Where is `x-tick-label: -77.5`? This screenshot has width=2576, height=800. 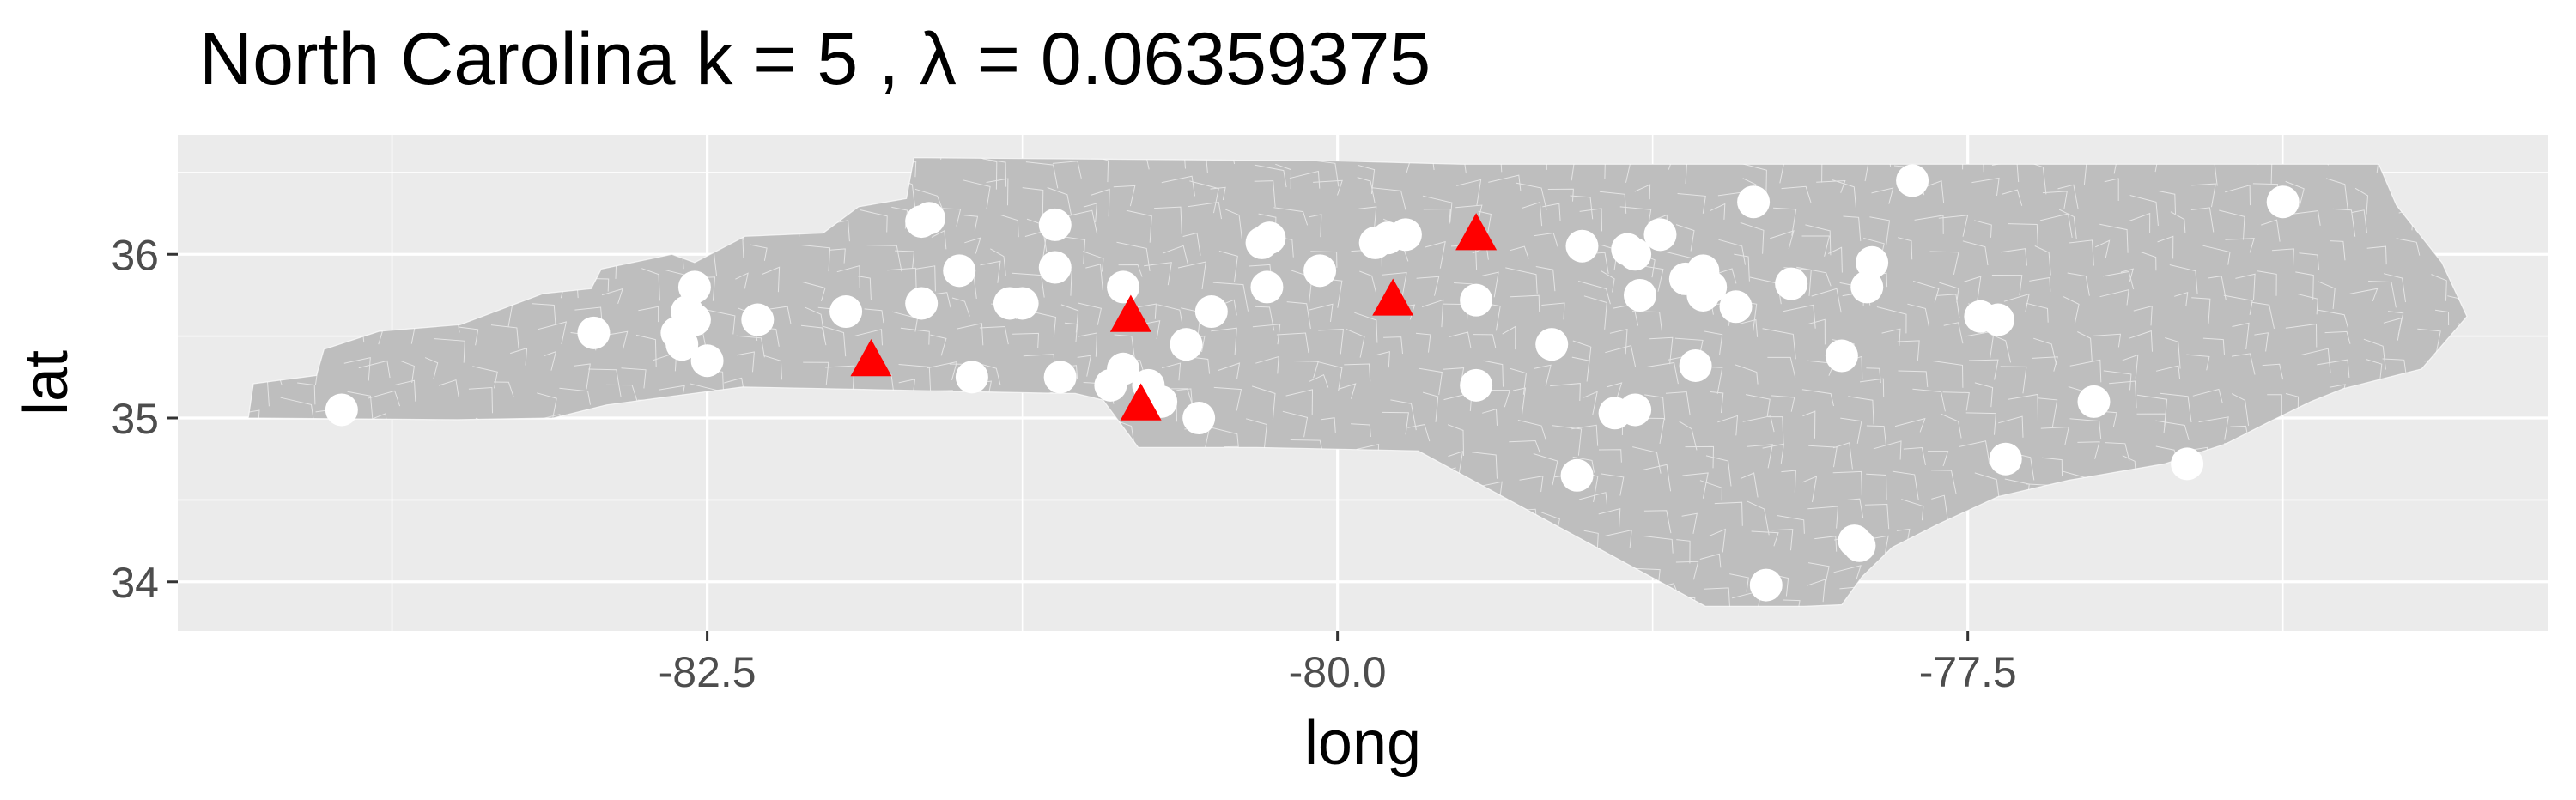 x-tick-label: -77.5 is located at coordinates (1968, 672).